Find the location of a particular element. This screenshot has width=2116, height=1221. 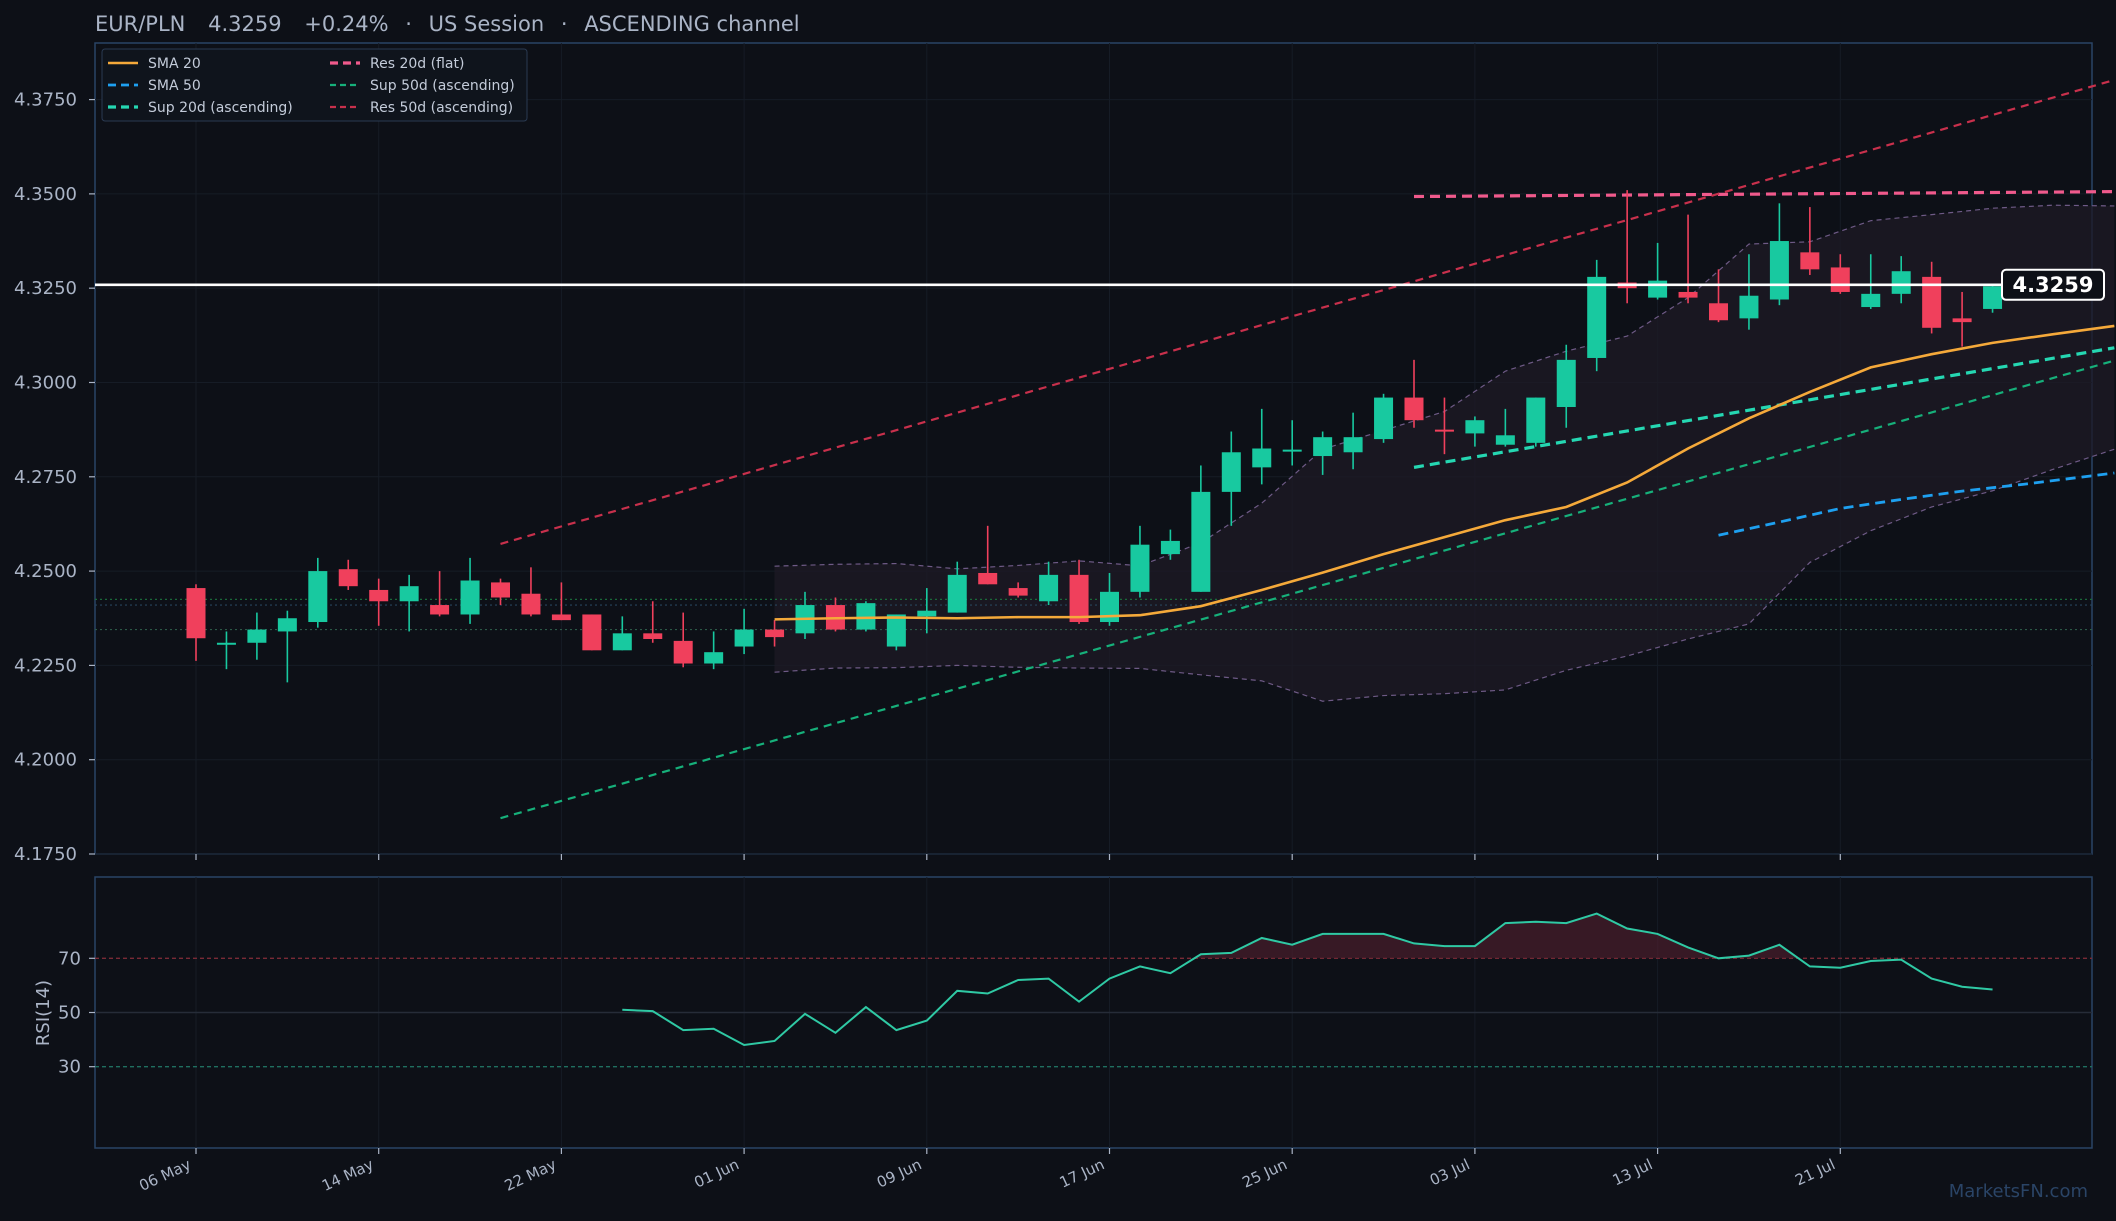

rsi-axis-label: RSI(14) is located at coordinates (43, 1013).